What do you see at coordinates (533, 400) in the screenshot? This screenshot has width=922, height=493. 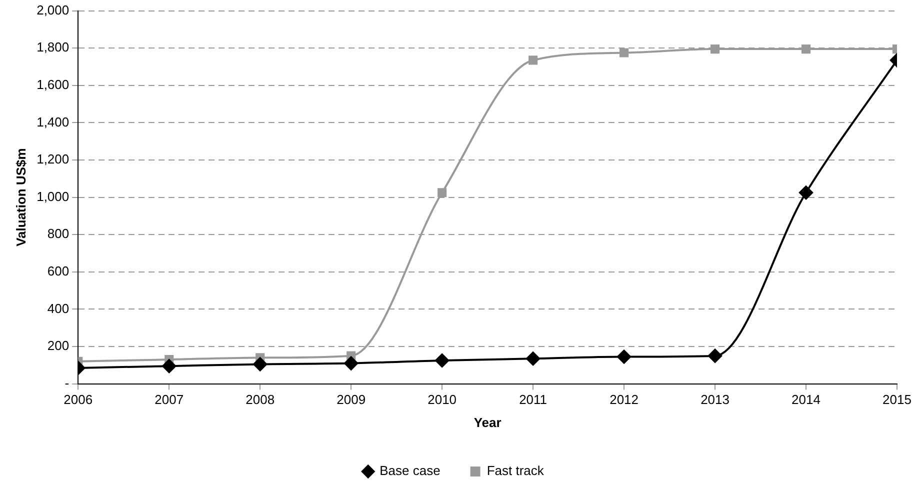 I see `x-tick-label: 2011` at bounding box center [533, 400].